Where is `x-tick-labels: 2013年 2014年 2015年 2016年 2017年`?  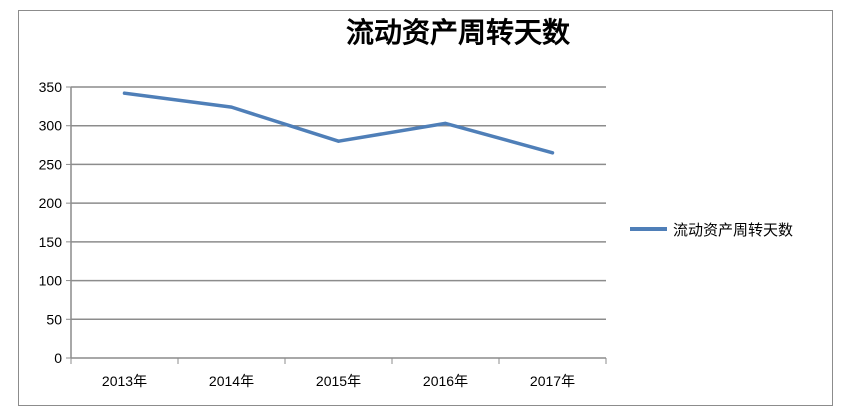 x-tick-labels: 2013年 2014年 2015年 2016年 2017年 is located at coordinates (338, 381).